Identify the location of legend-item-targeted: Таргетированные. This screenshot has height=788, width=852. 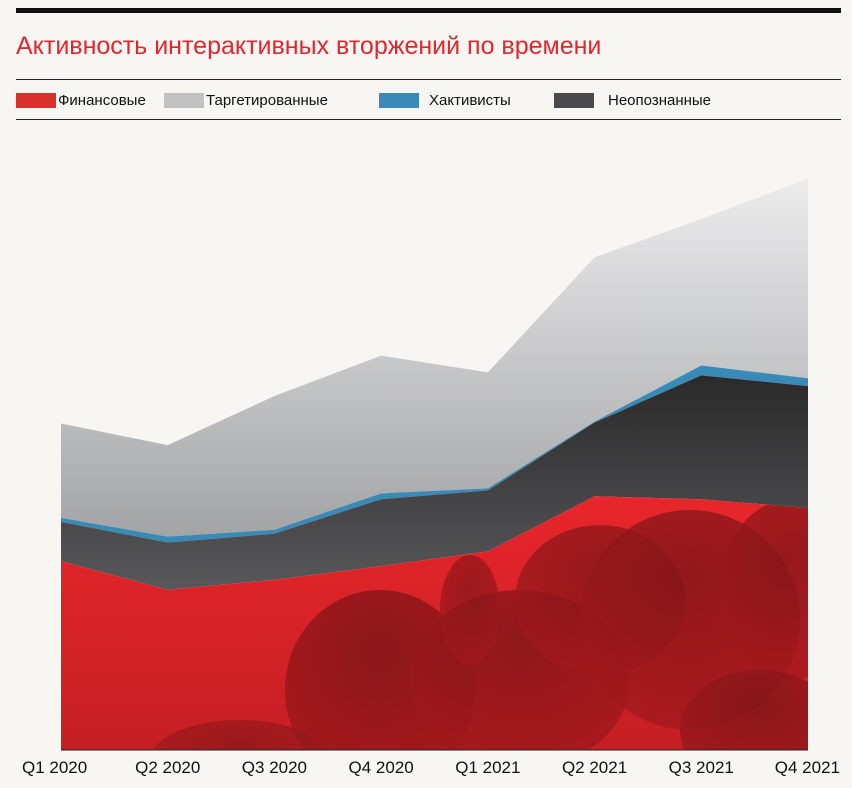
(246, 100).